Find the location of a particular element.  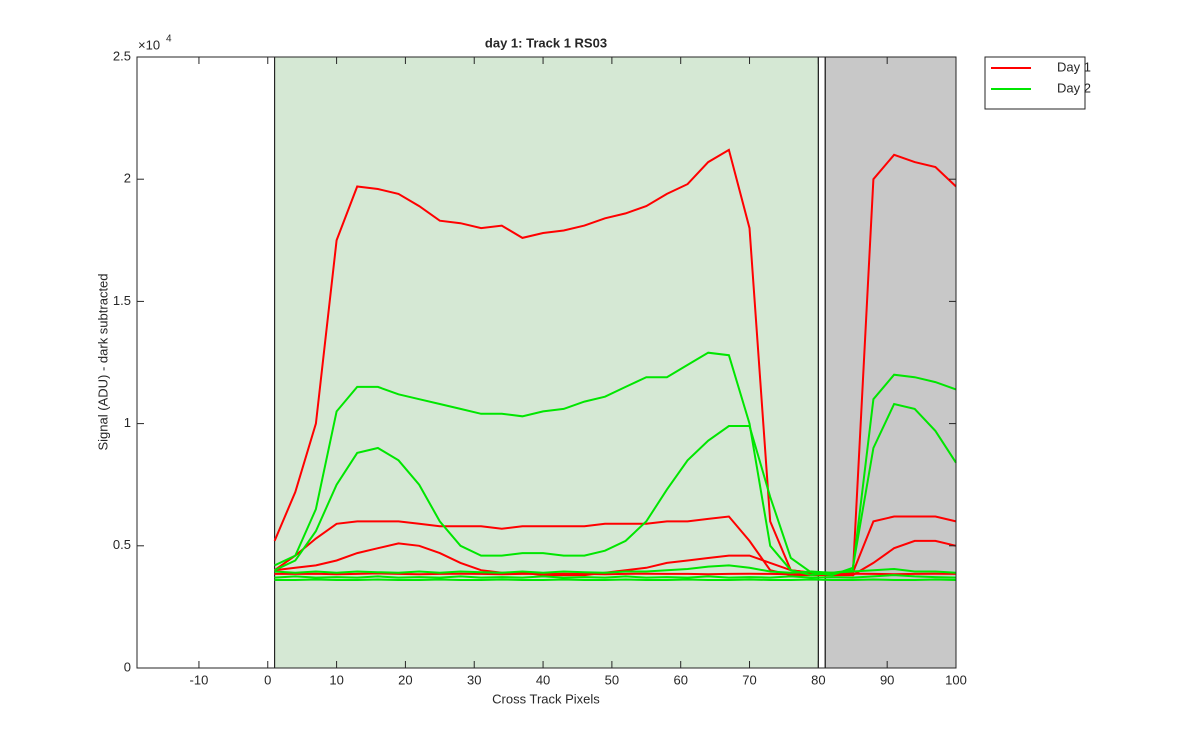

x-axis-label: Cross Track Pixels is located at coordinates (546, 698).